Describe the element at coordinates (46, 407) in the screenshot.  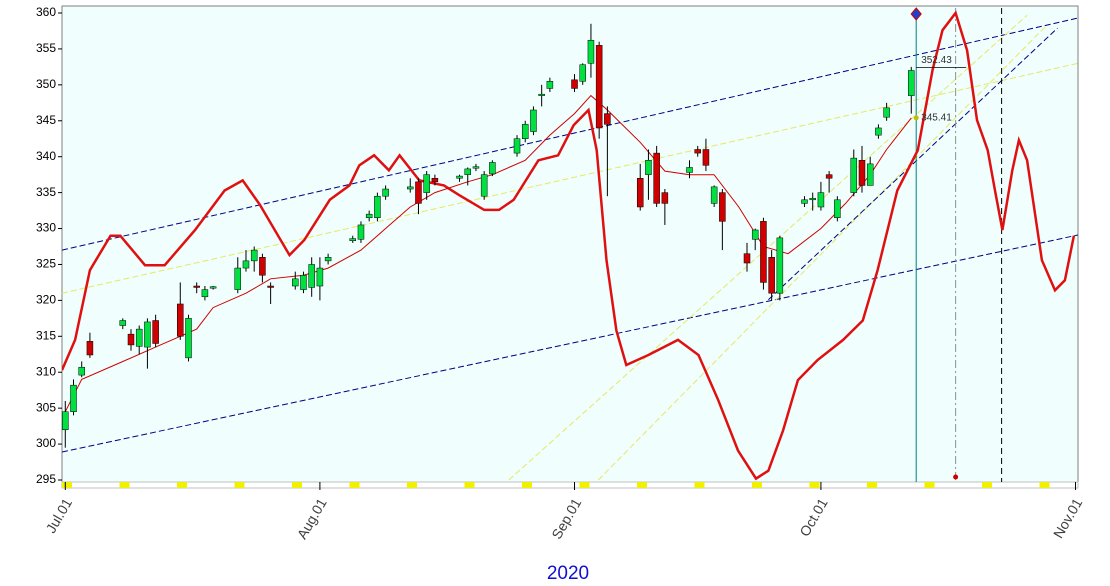
I see `y-tick-label: 305` at that location.